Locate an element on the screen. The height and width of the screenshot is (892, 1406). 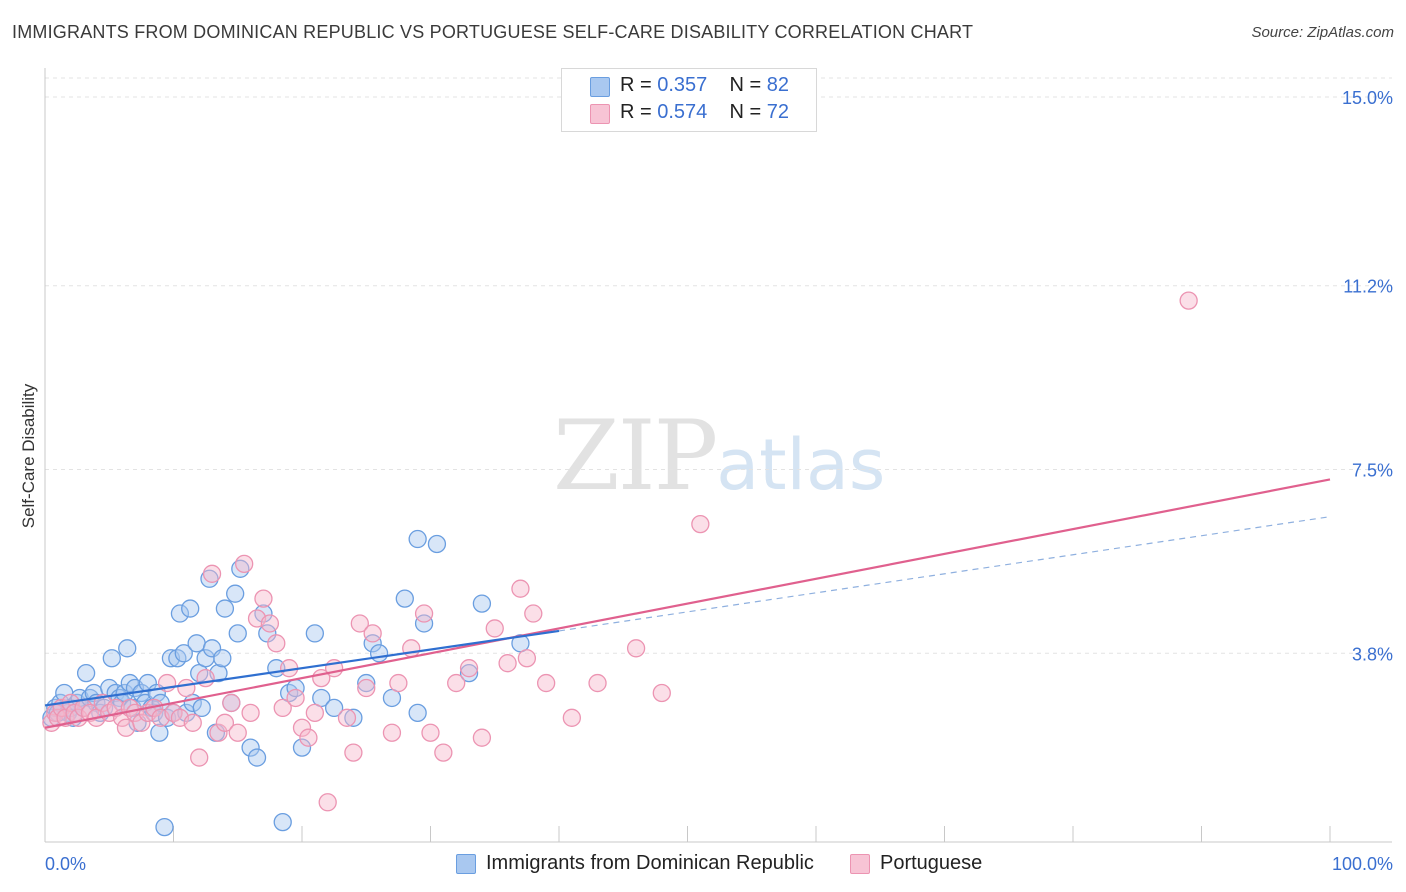
legend-r-value-1: 0.357 is located at coordinates (682, 85).